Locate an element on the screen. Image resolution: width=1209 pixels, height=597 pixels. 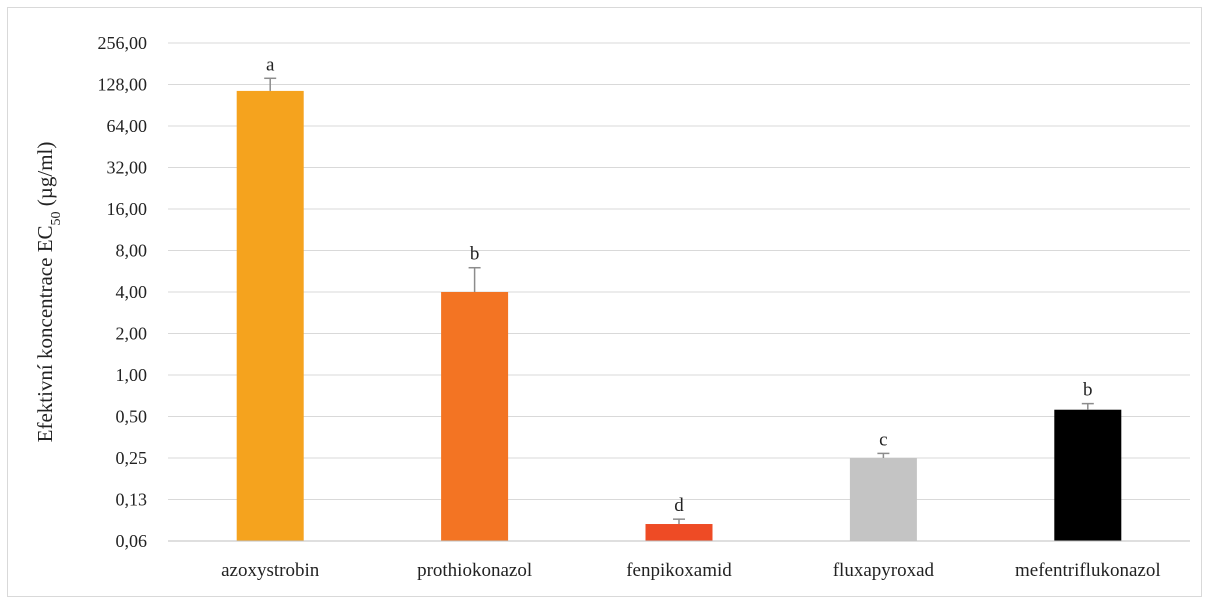
x-category-label: fluxapyroxad is located at coordinates (884, 570).